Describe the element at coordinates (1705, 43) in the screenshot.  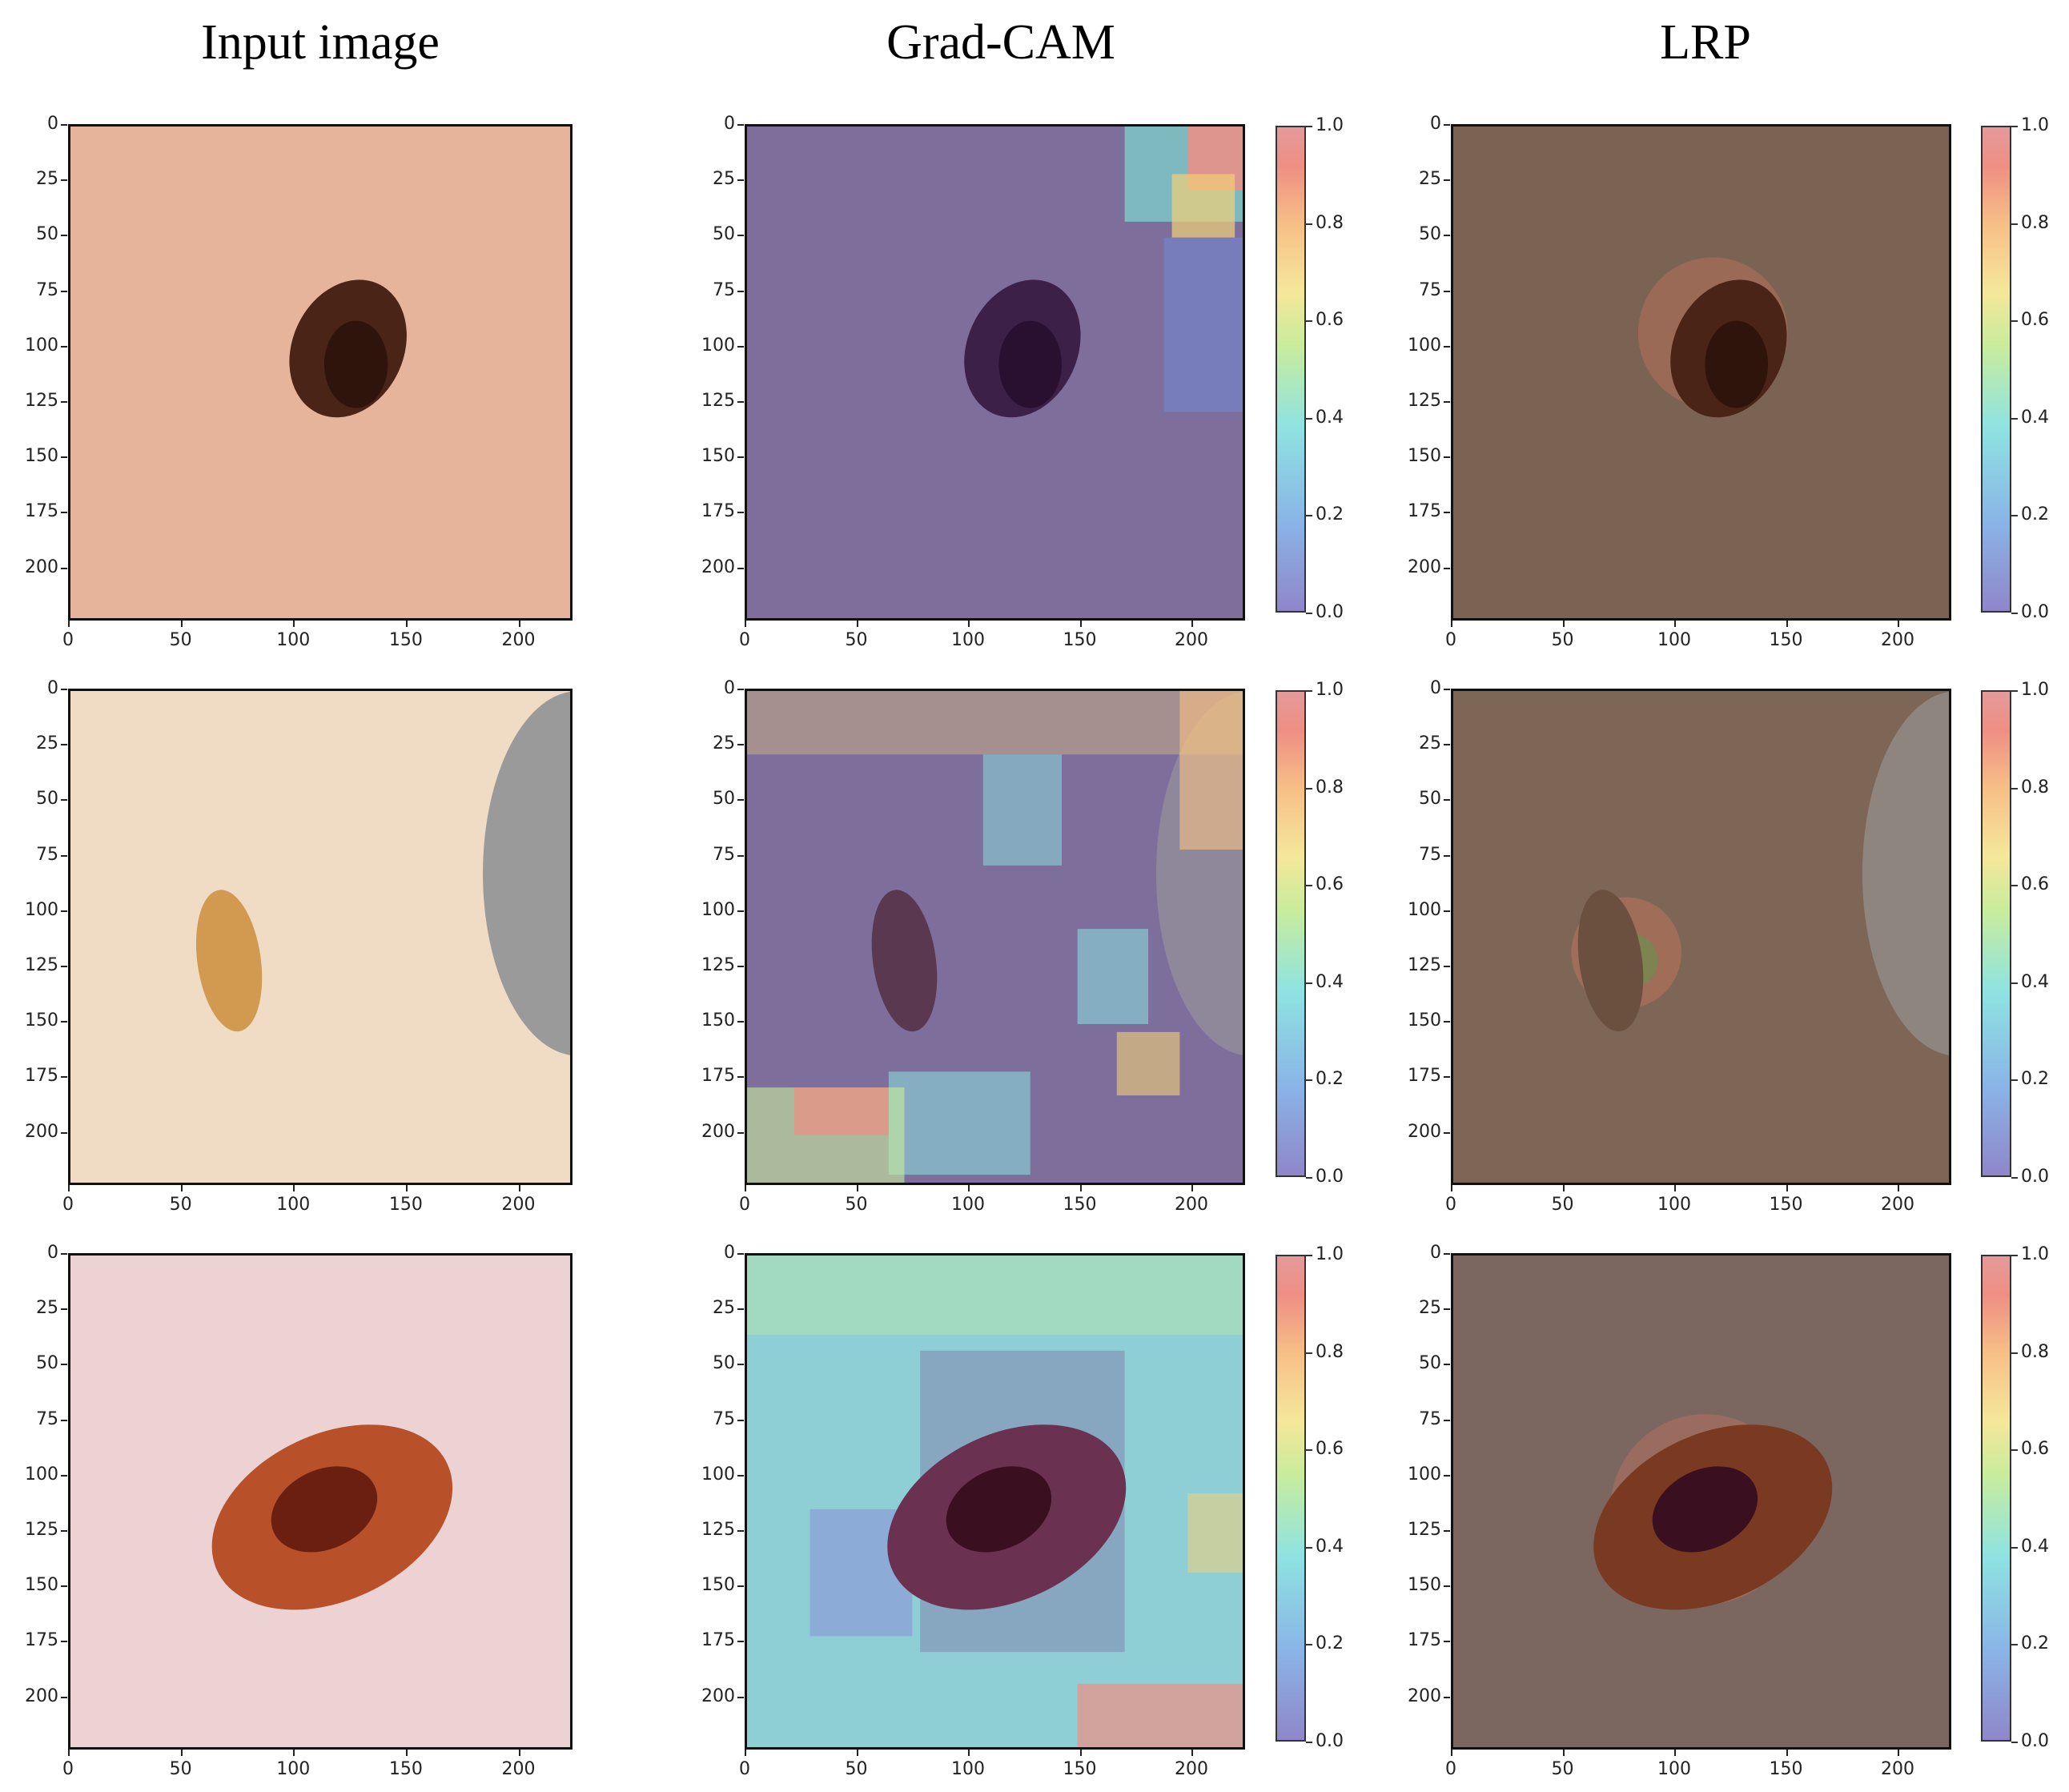
I see `column-title-lrp: LRP` at that location.